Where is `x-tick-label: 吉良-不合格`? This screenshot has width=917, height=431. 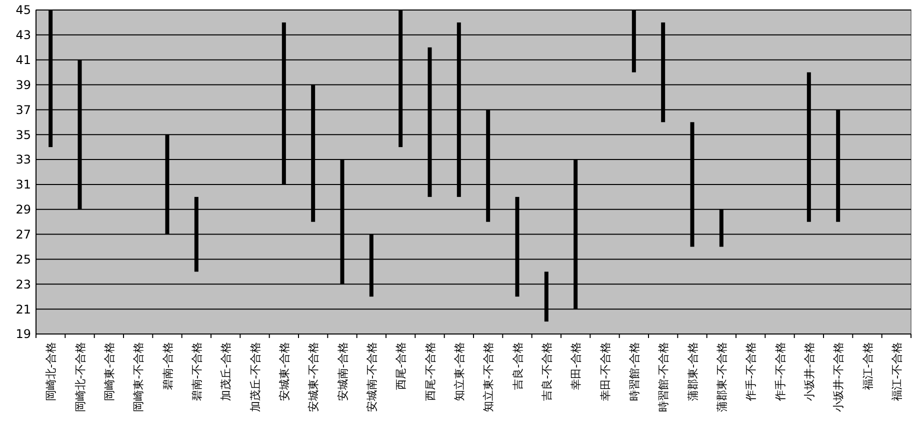 x-tick-label: 吉良-不合格 is located at coordinates (547, 371).